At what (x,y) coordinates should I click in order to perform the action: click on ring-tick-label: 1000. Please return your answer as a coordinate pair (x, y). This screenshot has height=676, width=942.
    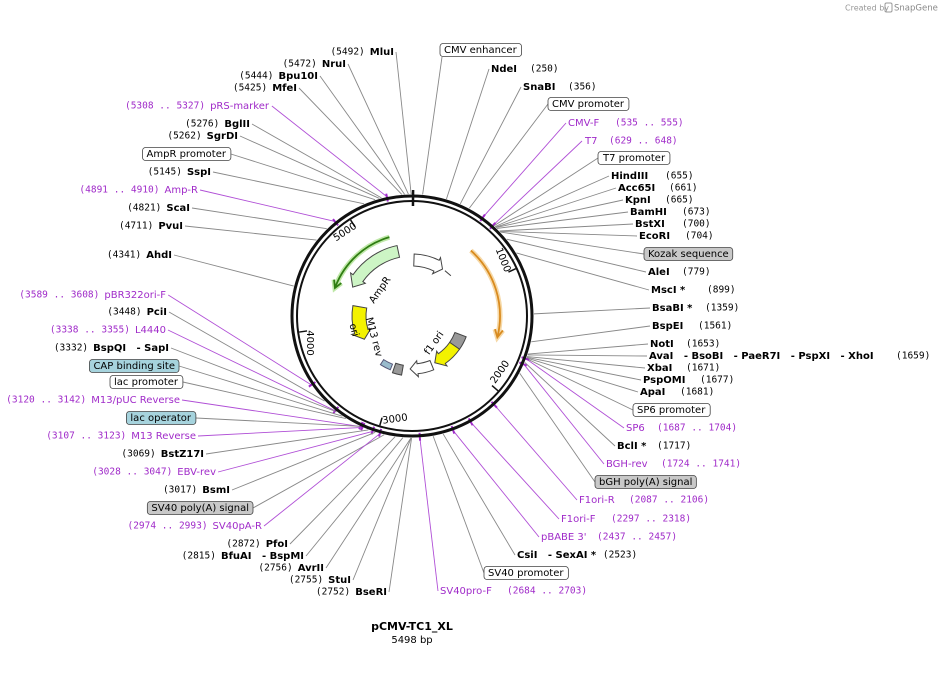
    Looking at the image, I should click on (503, 260).